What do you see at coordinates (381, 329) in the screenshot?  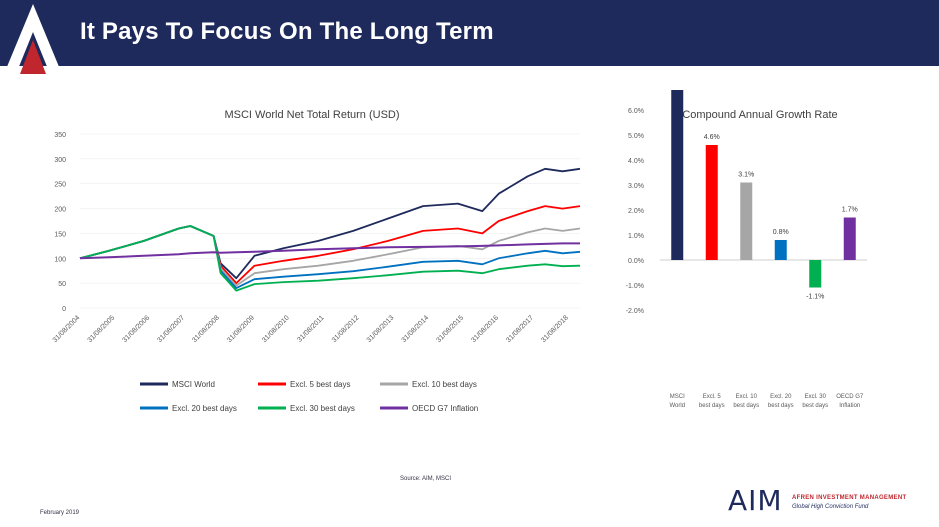 I see `line-chart-x-tick: 31/08/2013` at bounding box center [381, 329].